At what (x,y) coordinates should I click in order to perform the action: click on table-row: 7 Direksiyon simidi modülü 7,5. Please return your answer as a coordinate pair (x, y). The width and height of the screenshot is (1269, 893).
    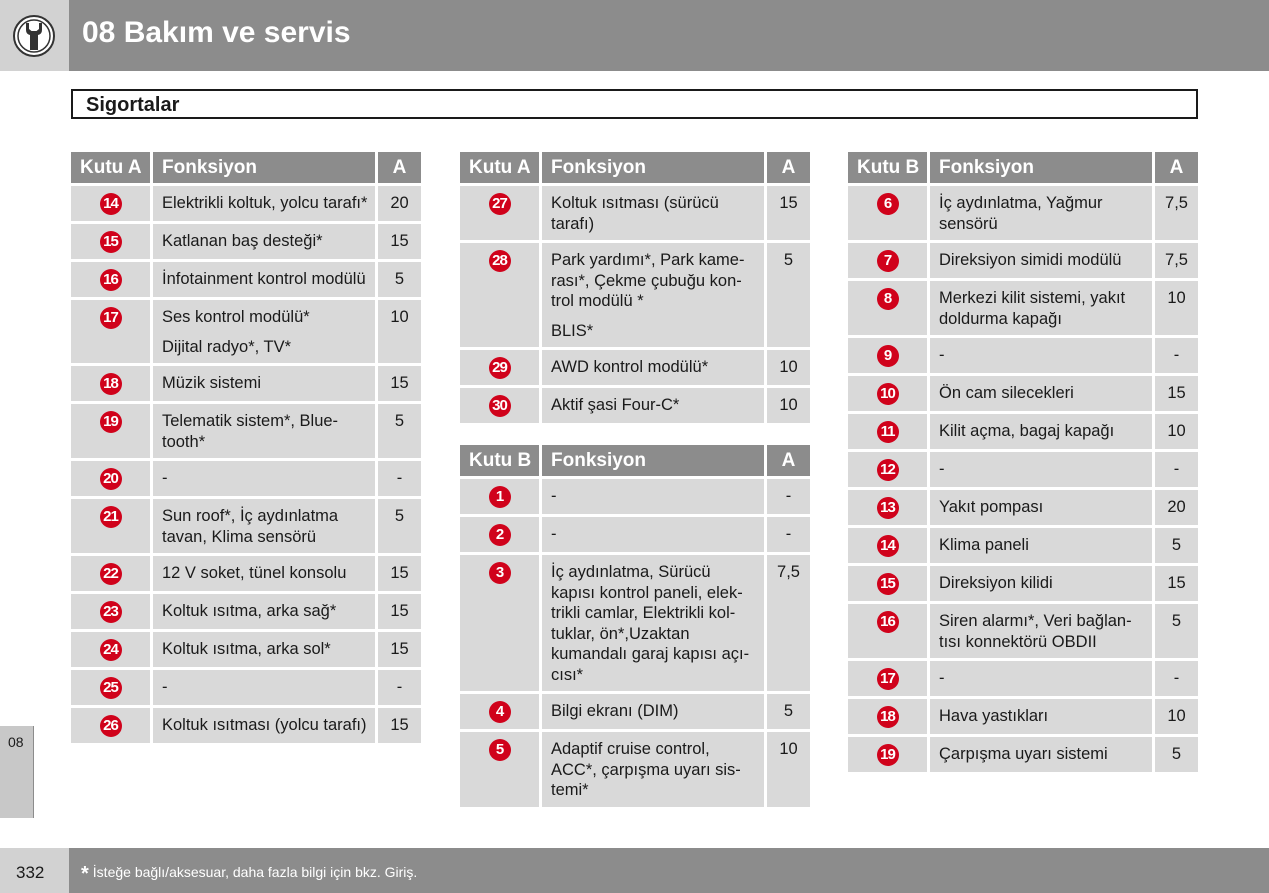
    Looking at the image, I should click on (1023, 260).